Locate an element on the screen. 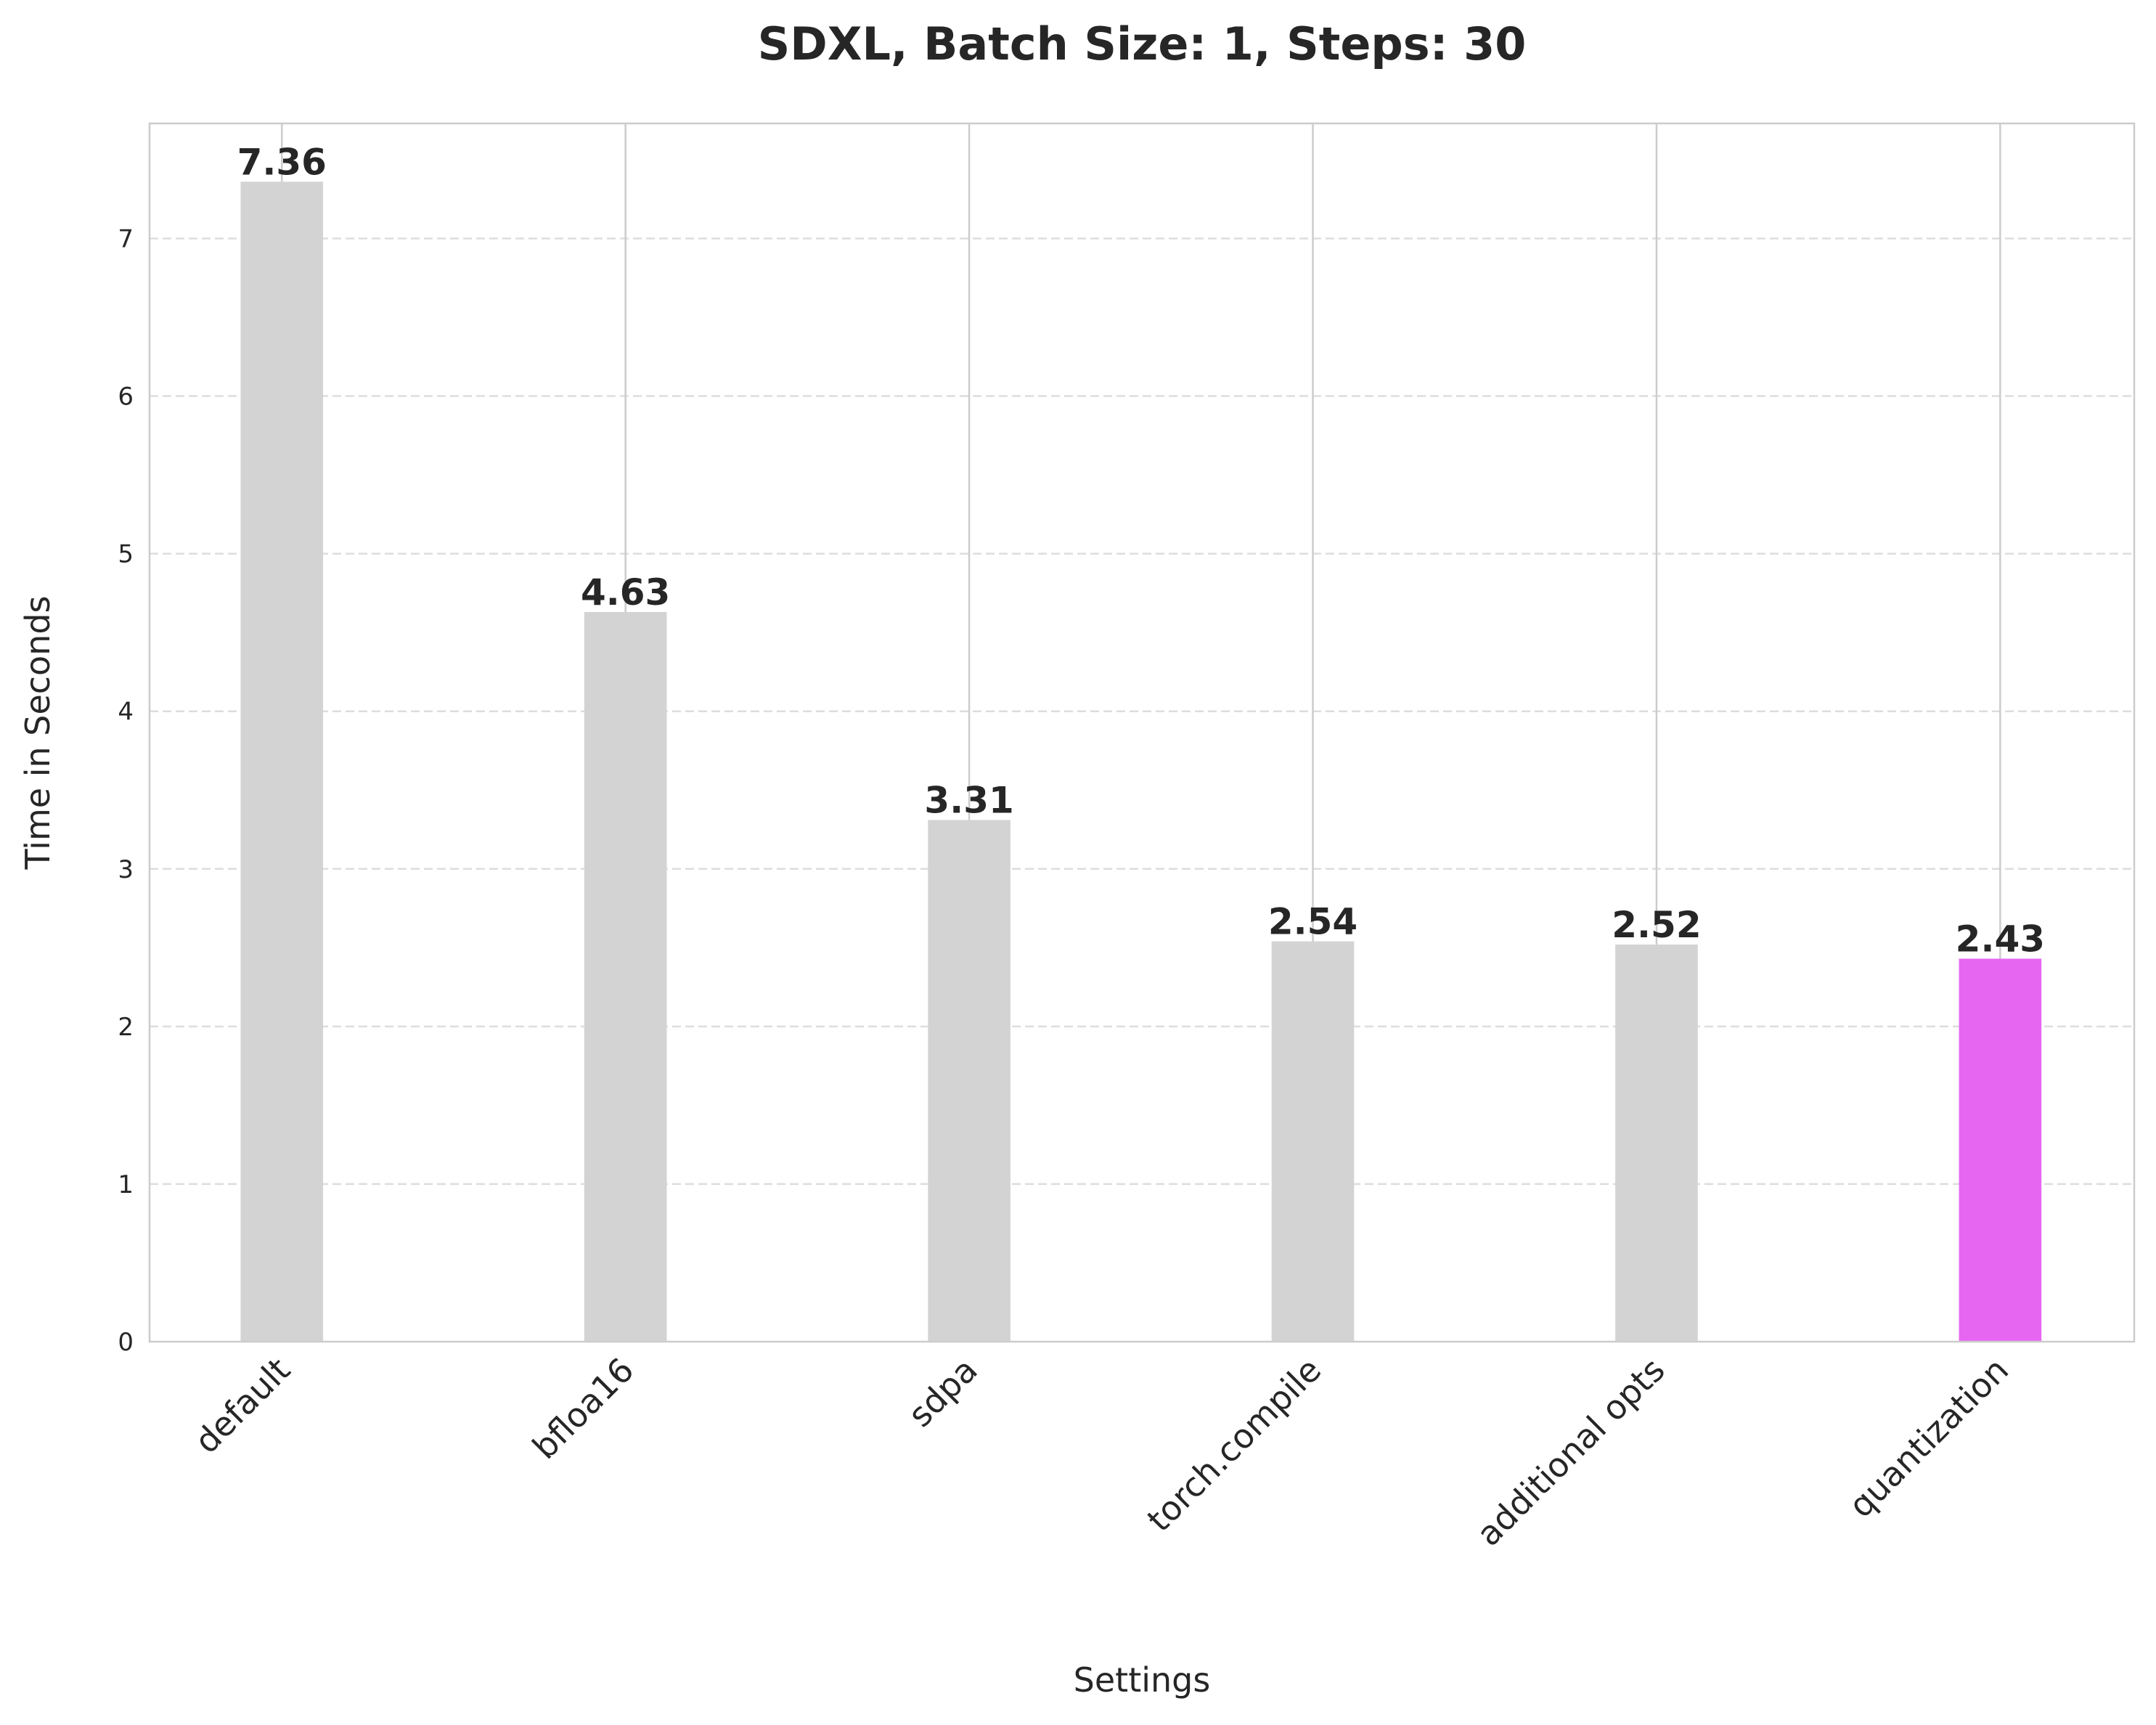 This screenshot has width=2156, height=1725. data-label: 7.36 is located at coordinates (282, 162).